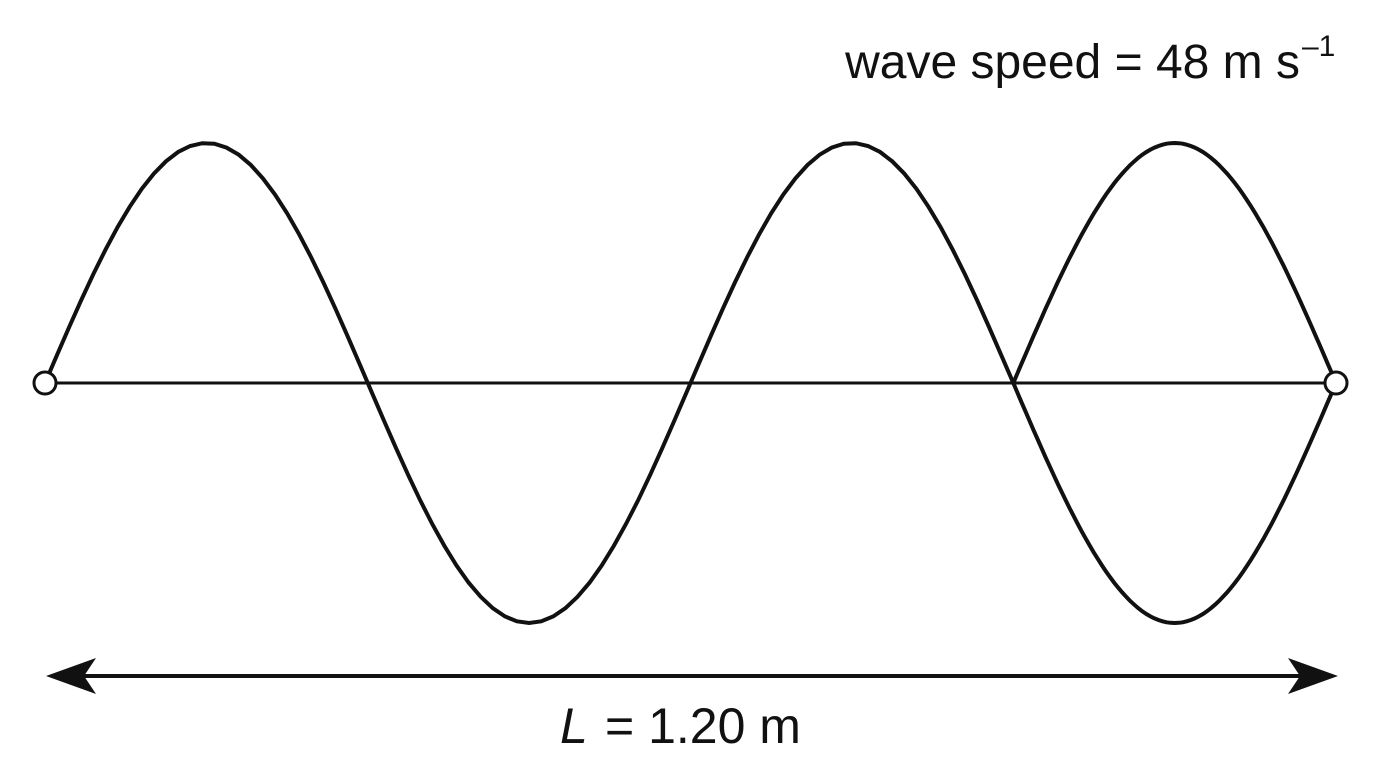 This screenshot has width=1376, height=768. Describe the element at coordinates (703, 726) in the screenshot. I see `length-value: = 1.20 m` at that location.